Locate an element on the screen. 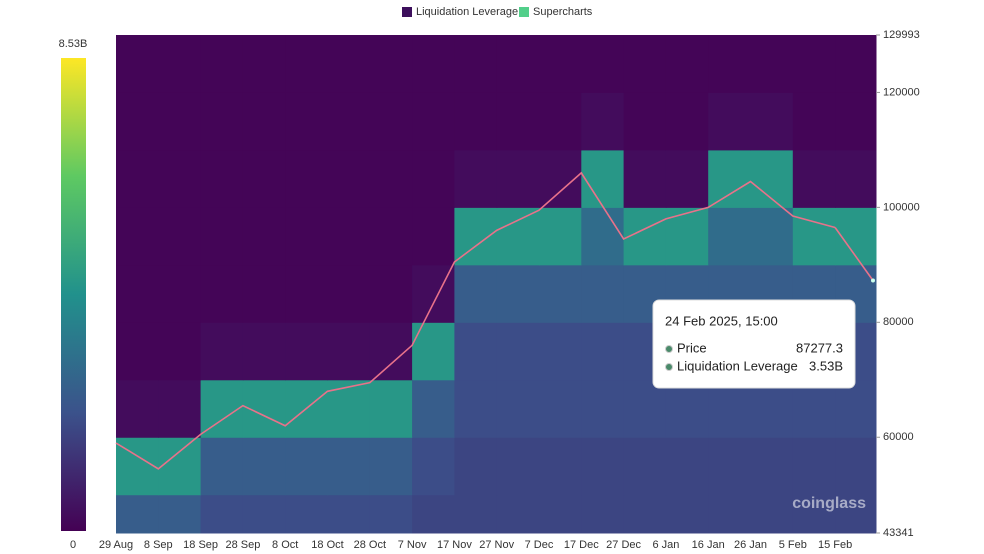 The width and height of the screenshot is (984, 554). x-tick-label: 26 Jan is located at coordinates (750, 545).